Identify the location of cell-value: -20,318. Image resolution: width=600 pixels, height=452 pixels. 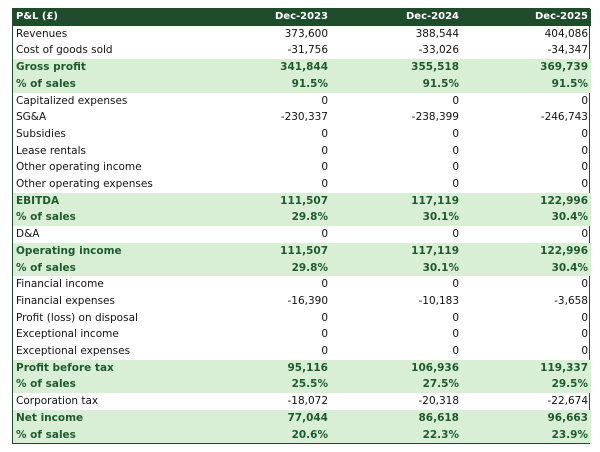
(438, 401).